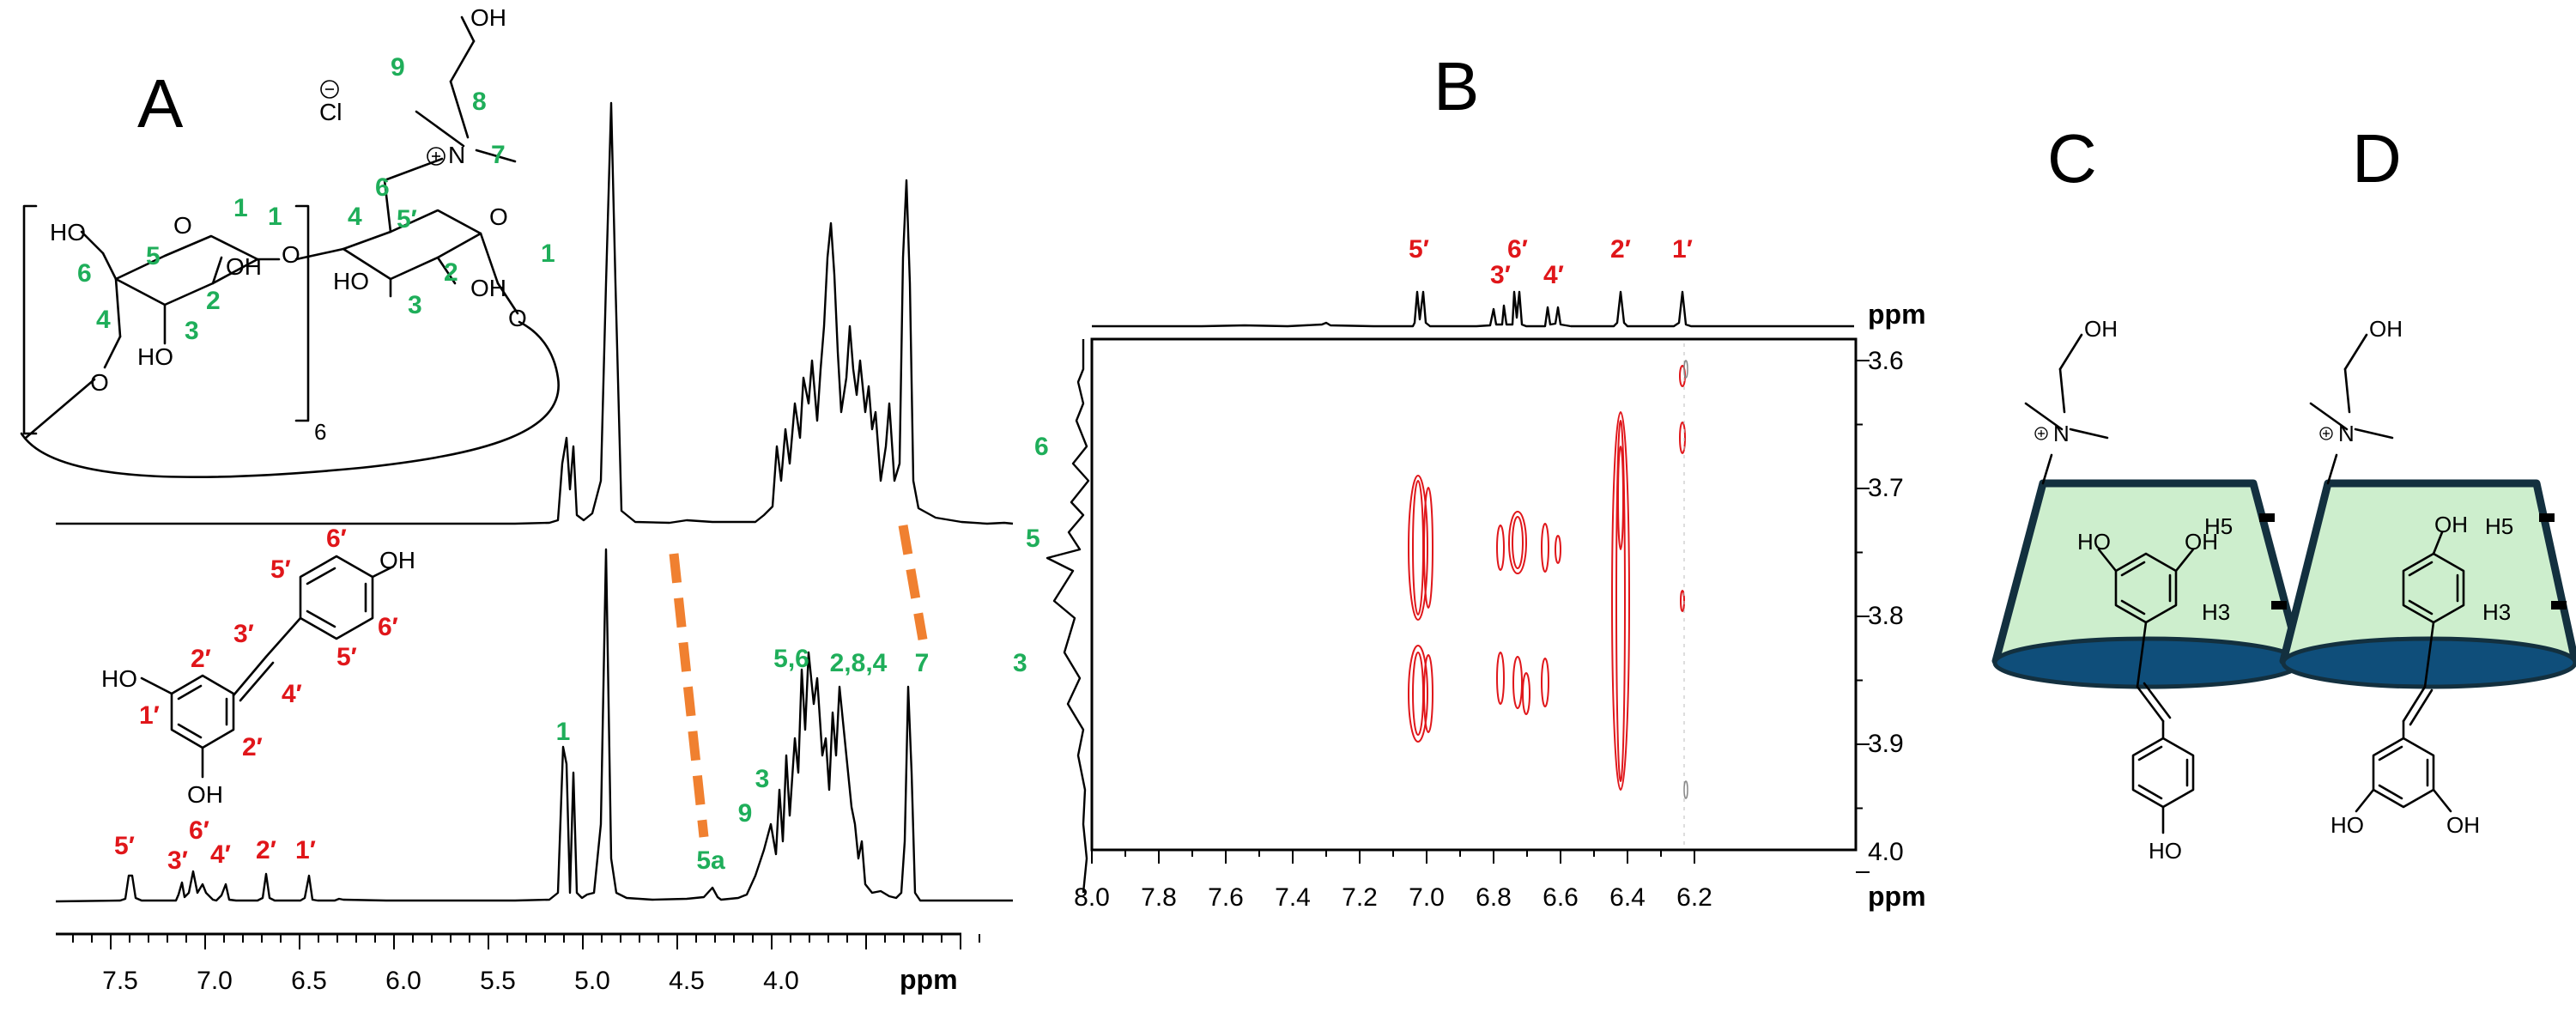  I want to click on y-tick-label: 4.0, so click(1886, 852).